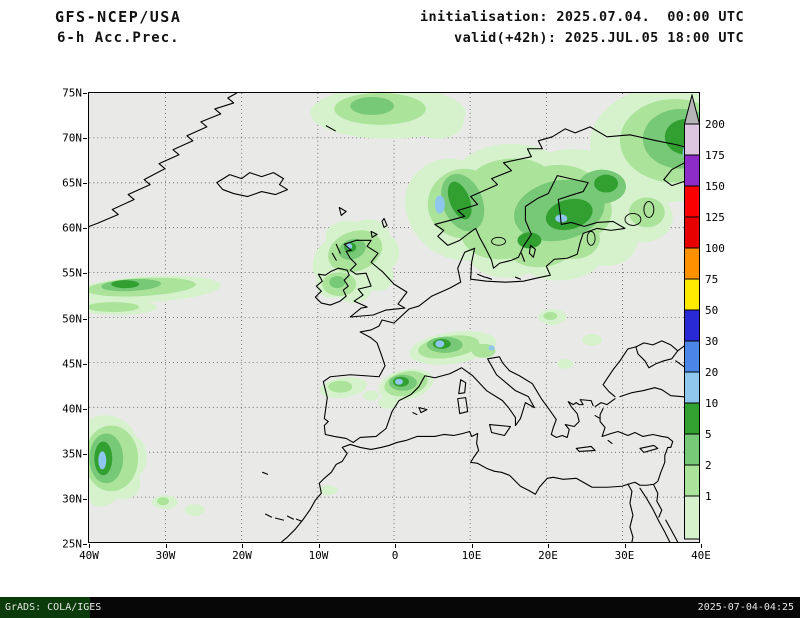 This screenshot has width=800, height=618. I want to click on coast-faroe, so click(342, 211).